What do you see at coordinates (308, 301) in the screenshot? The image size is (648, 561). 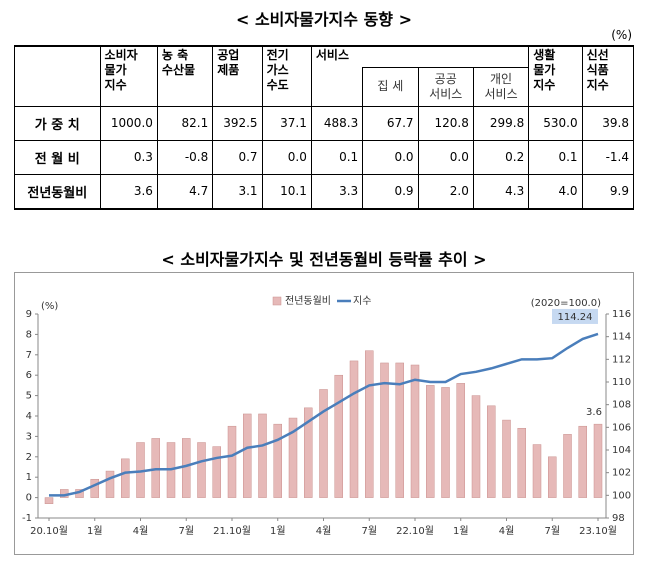 I see `legend-label: 전년동월비` at bounding box center [308, 301].